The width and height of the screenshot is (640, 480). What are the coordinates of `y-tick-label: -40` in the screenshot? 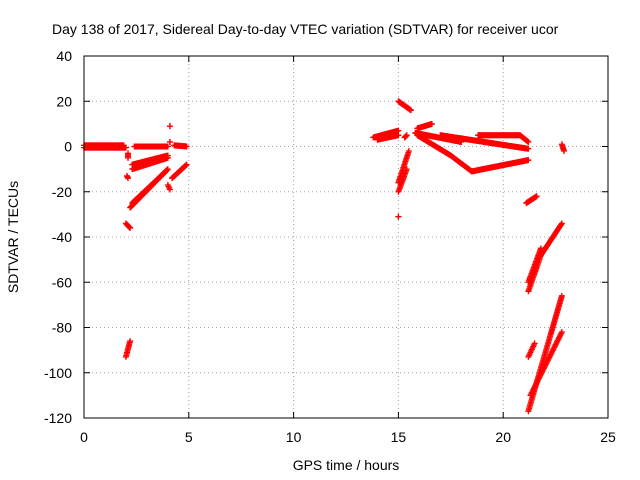 It's located at (62, 237).